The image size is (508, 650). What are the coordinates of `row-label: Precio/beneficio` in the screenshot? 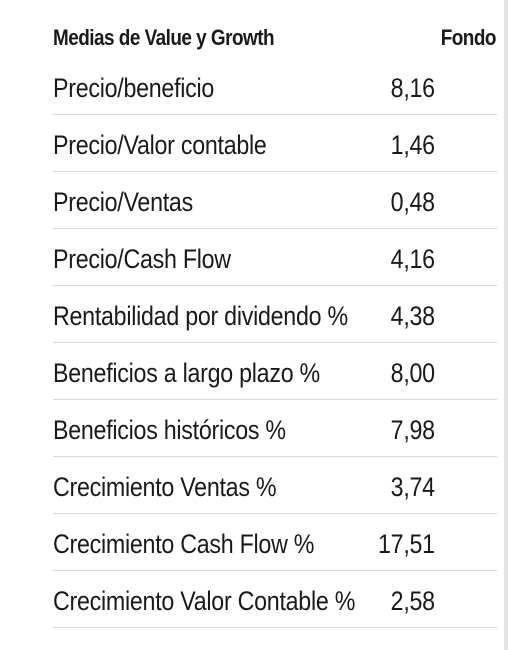 It's located at (134, 87).